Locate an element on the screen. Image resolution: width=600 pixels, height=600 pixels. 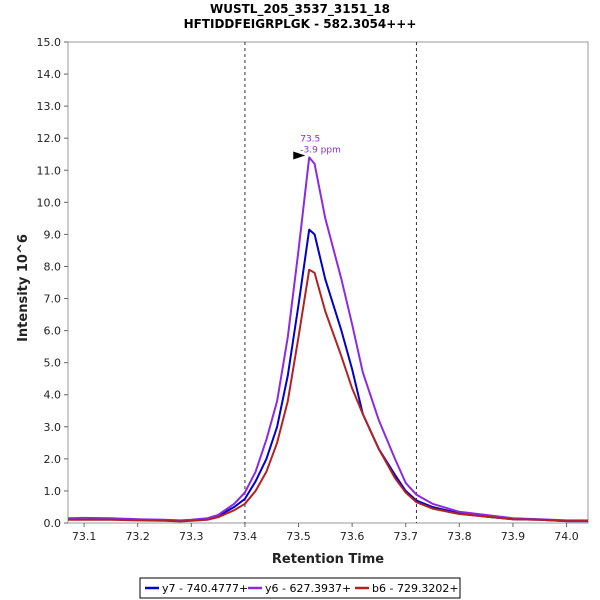
chart-subtitle: HFTIDDFEIGRPLGK - 582.3054+++ is located at coordinates (300, 24).